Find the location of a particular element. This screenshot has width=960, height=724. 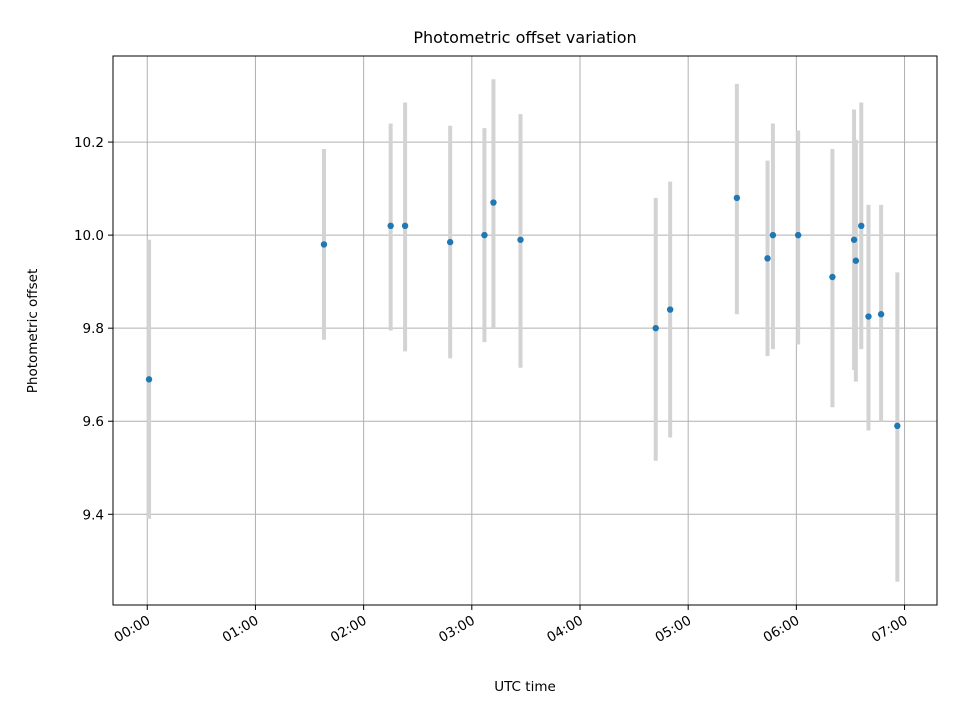

x-tick-layer: 00:00 01:00 02:00 03:00 04:00 05:00 06:00 07:00 is located at coordinates (511, 625).